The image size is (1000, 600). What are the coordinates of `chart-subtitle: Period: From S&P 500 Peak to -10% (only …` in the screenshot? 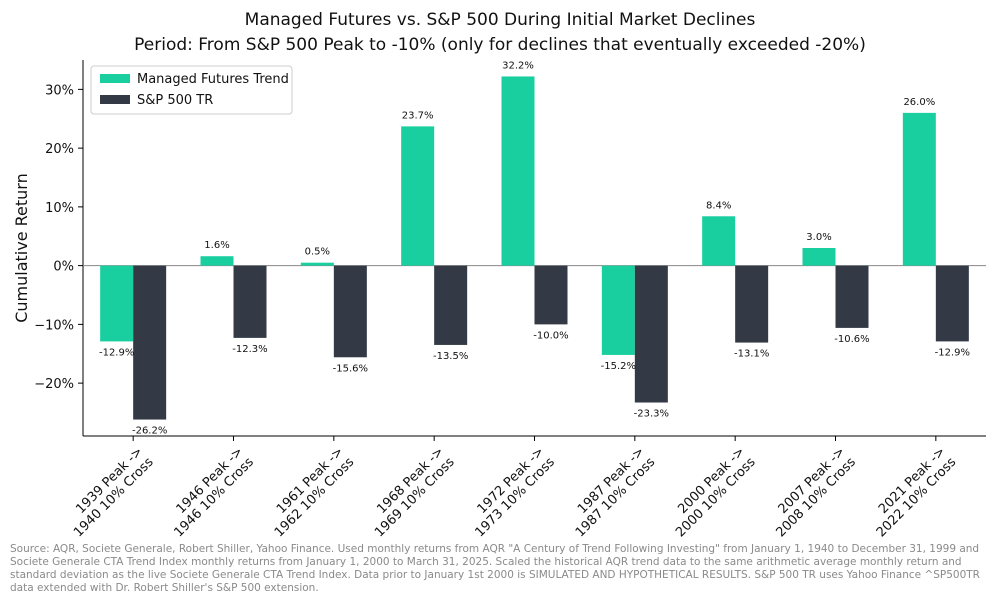 It's located at (500, 45).